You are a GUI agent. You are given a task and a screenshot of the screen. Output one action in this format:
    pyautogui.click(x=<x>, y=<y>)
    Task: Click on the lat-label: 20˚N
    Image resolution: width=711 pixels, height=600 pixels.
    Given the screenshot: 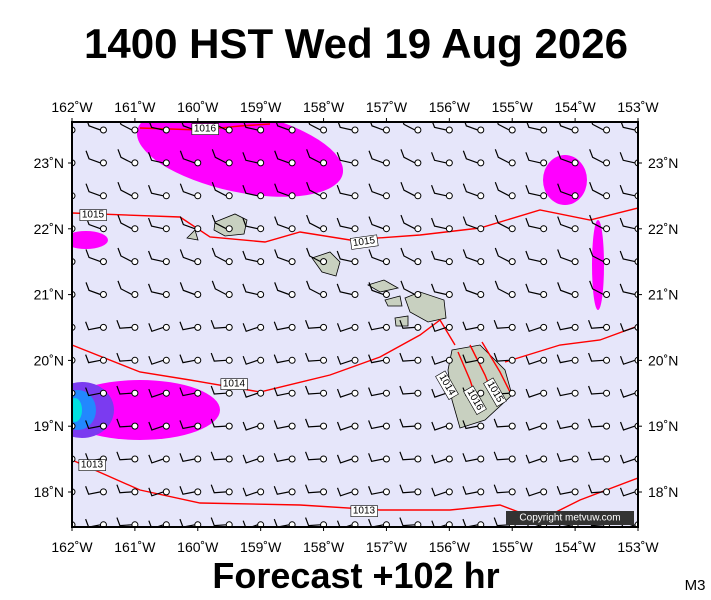 What is the action you would take?
    pyautogui.click(x=663, y=360)
    